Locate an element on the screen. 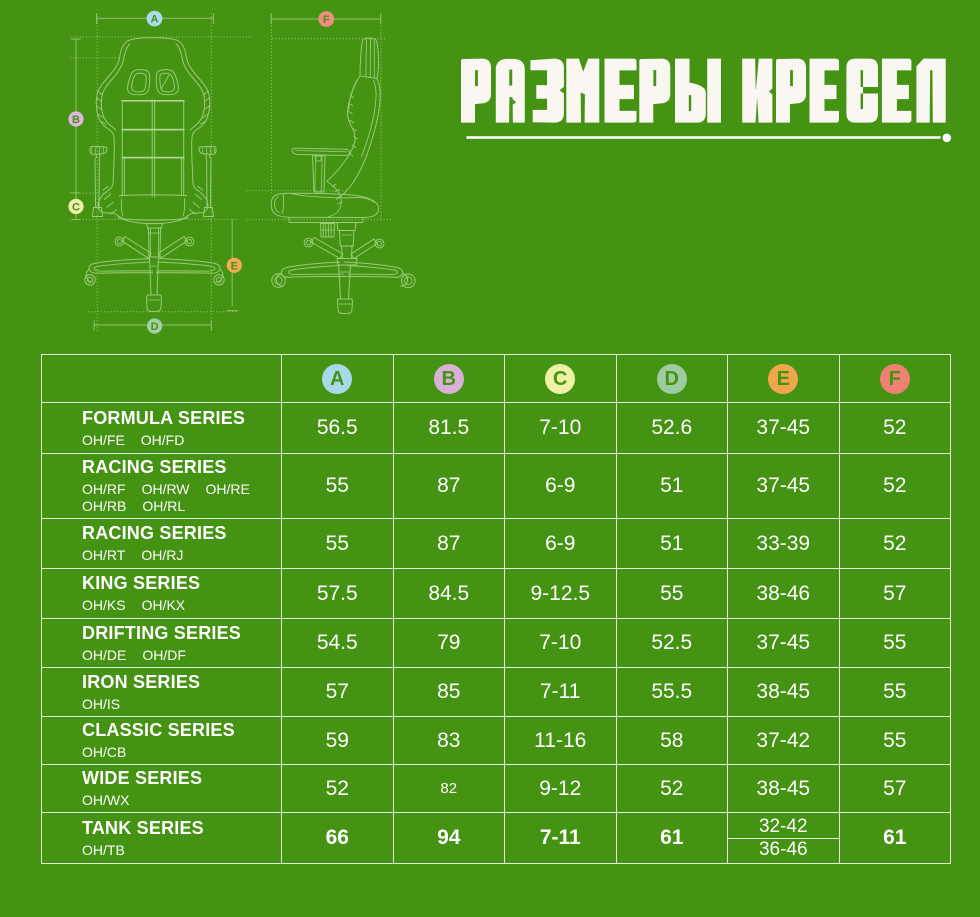 Image resolution: width=980 pixels, height=917 pixels. svg-text: E is located at coordinates (234, 266).